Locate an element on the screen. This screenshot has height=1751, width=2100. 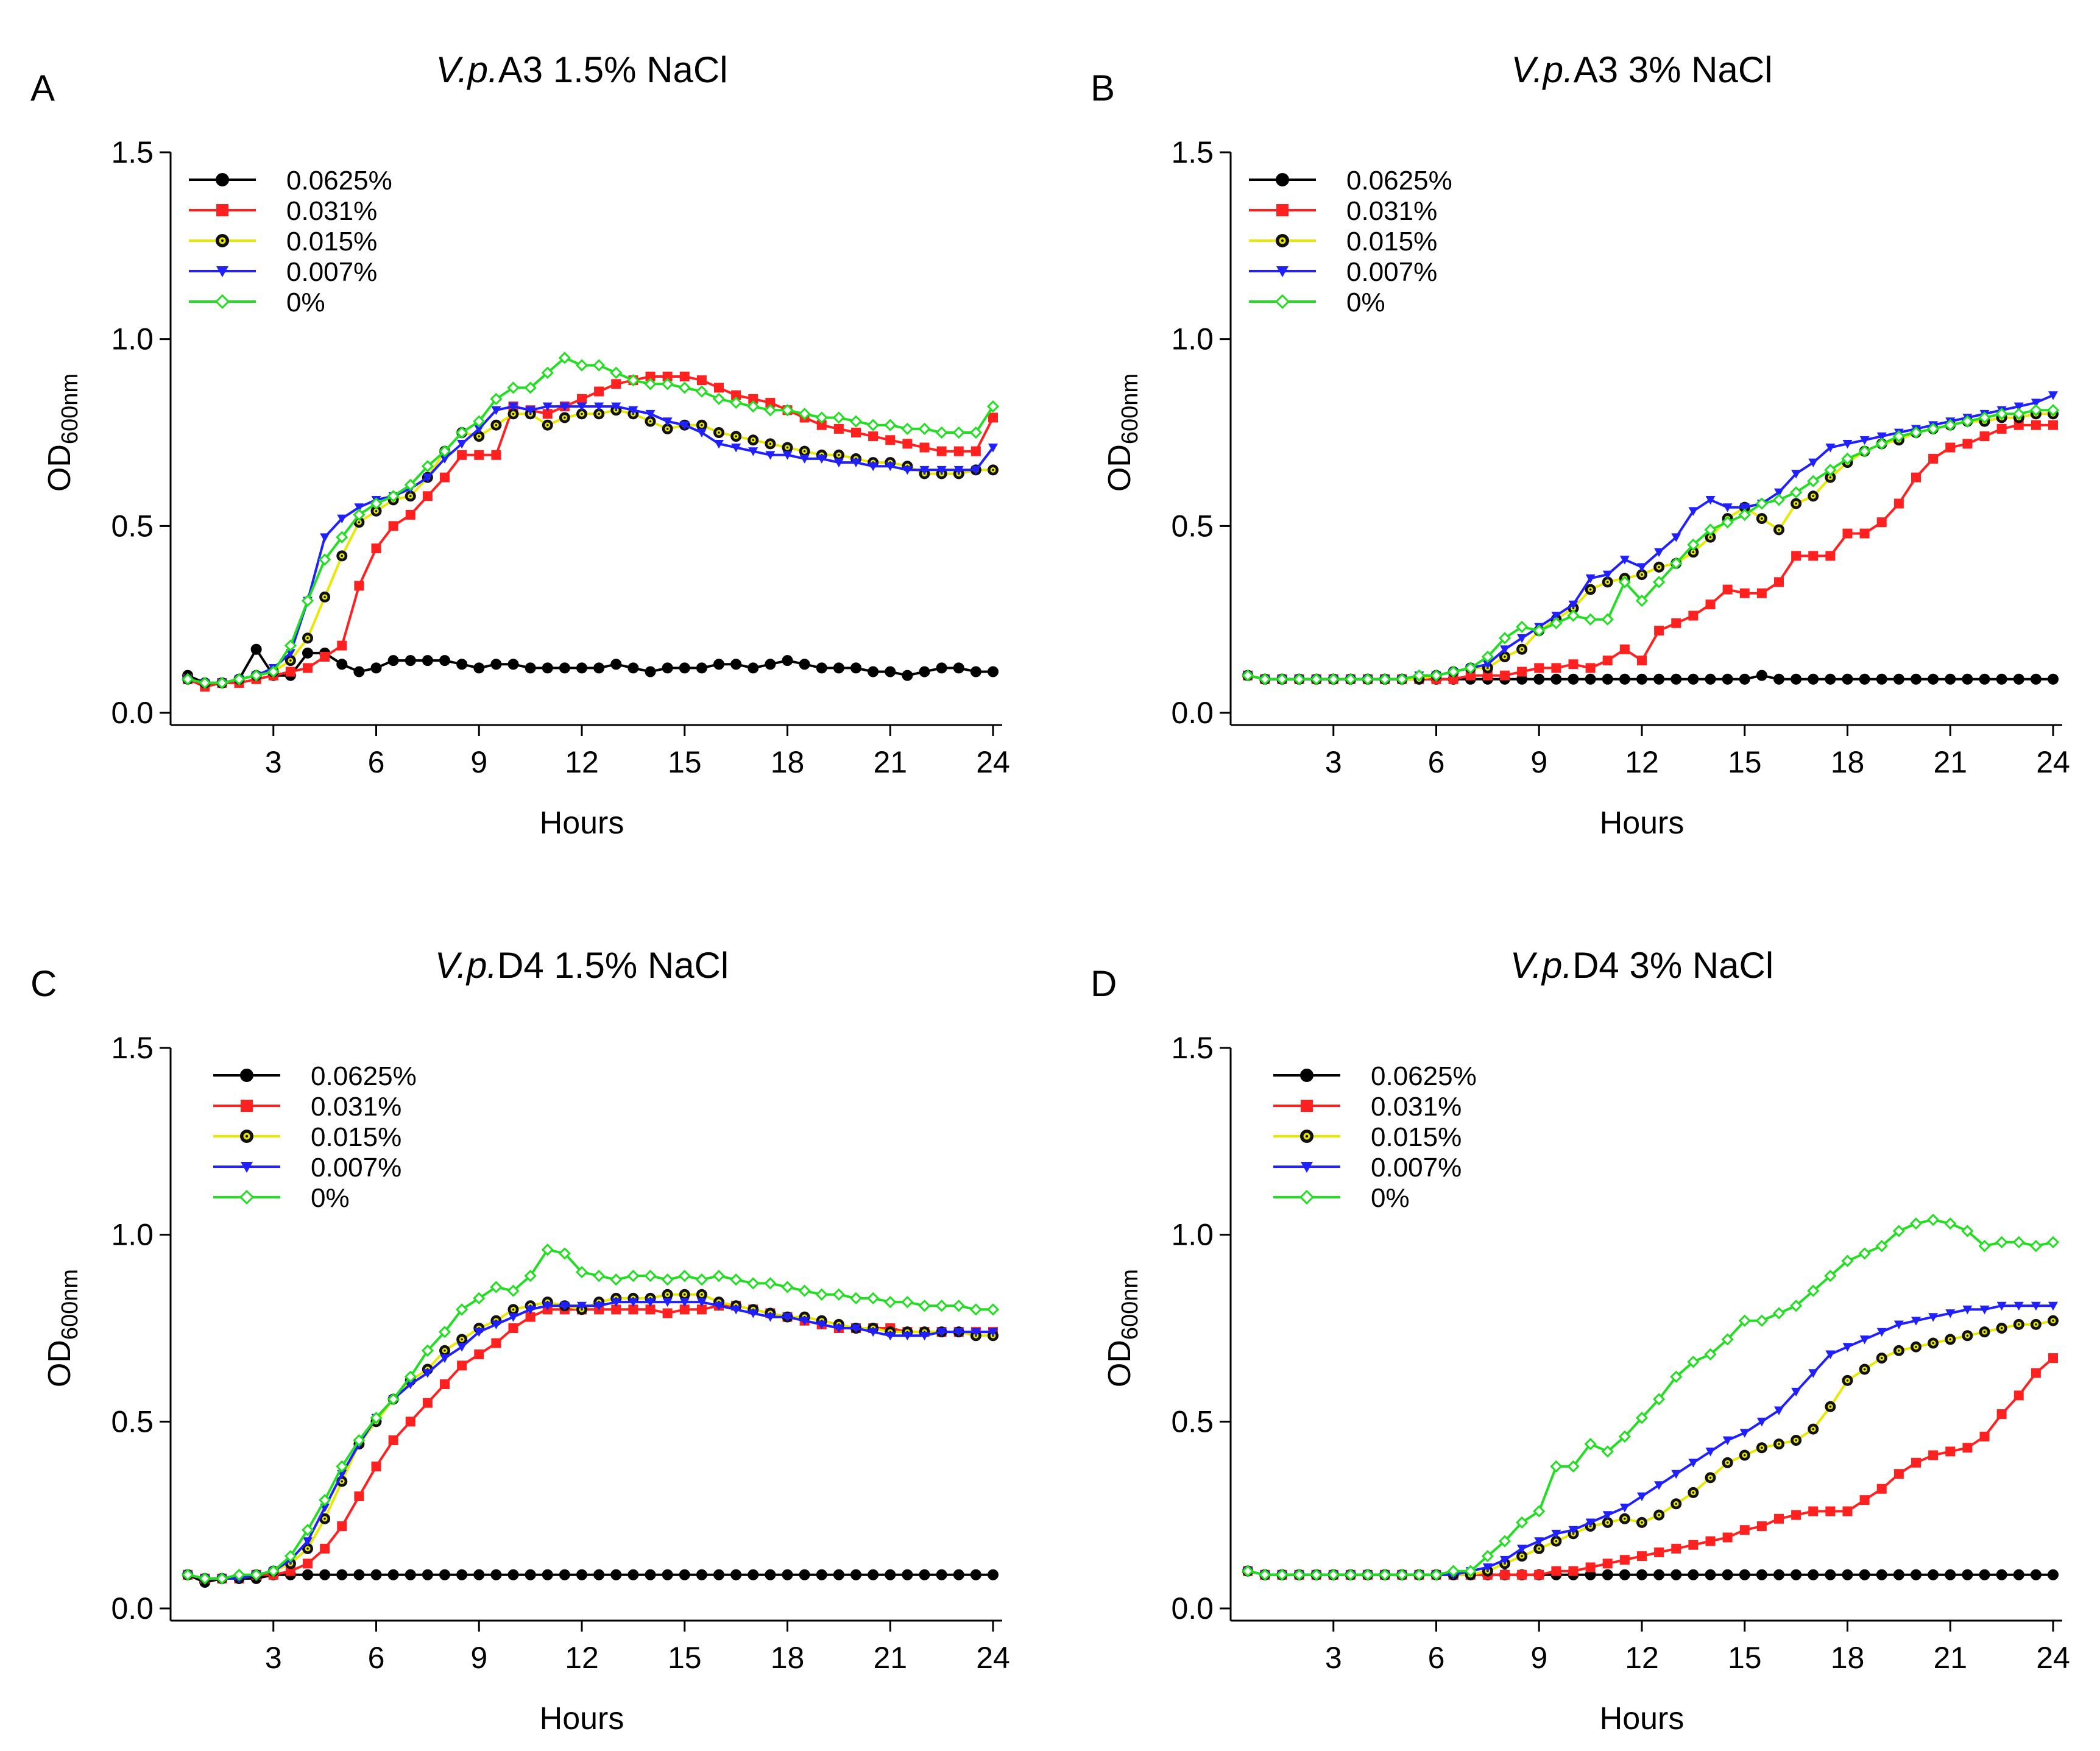
x-tick-label: 6 is located at coordinates (376, 1658).